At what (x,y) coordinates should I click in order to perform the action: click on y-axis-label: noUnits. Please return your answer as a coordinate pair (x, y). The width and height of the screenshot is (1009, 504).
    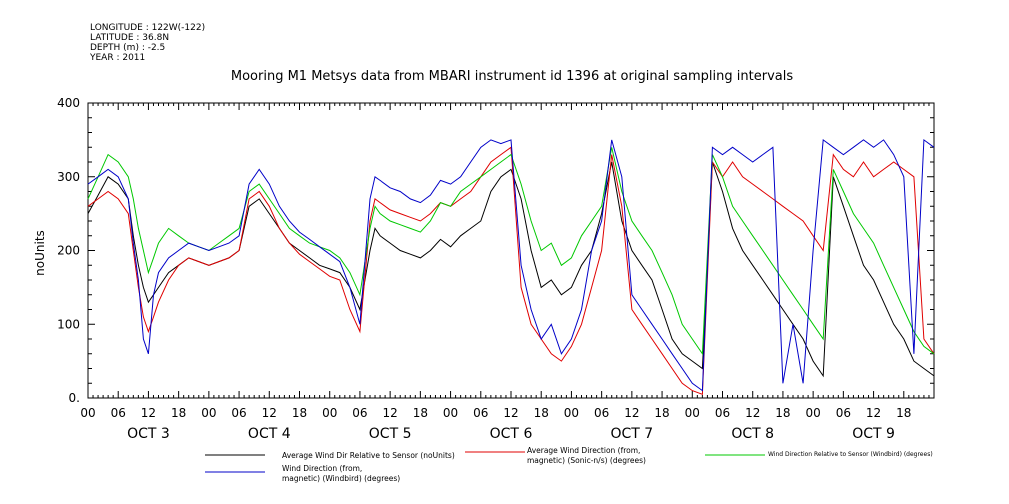
    Looking at the image, I should click on (40, 253).